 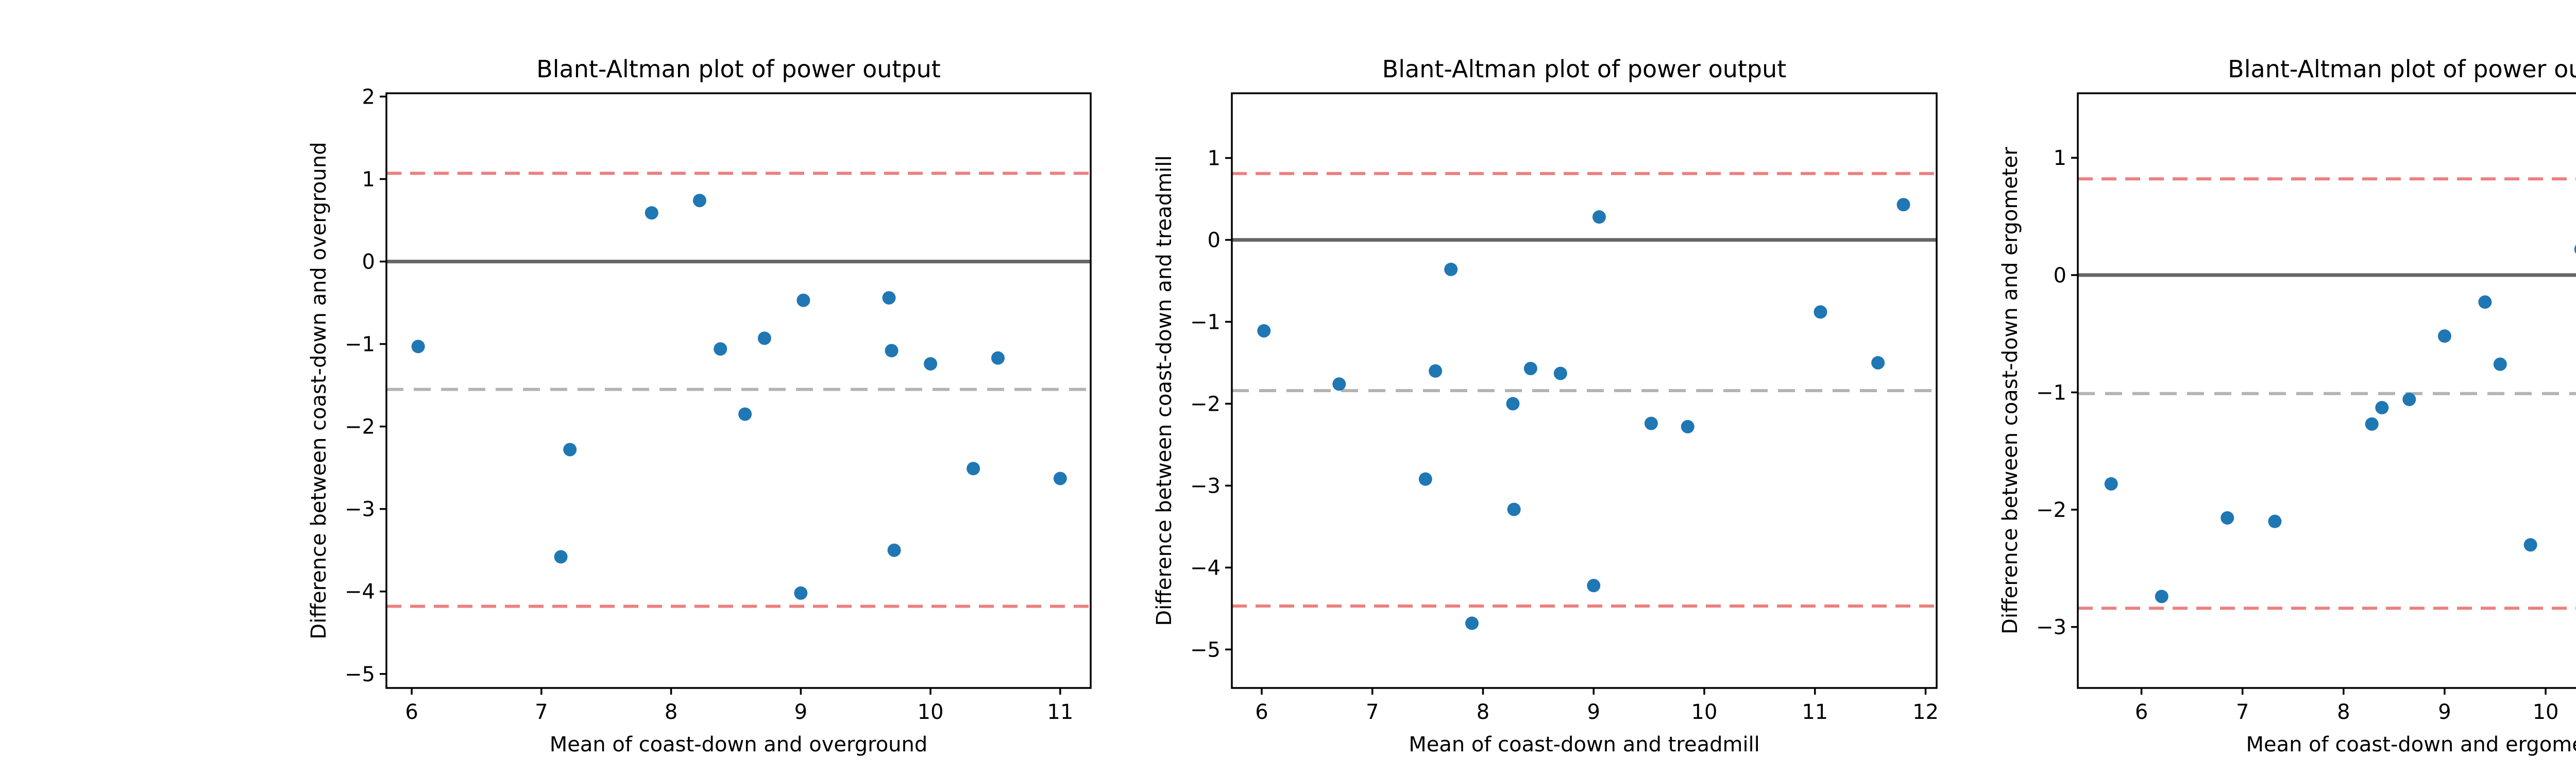 What do you see at coordinates (2411, 745) in the screenshot?
I see `x-axis-label: Mean of coast-down and ergometer` at bounding box center [2411, 745].